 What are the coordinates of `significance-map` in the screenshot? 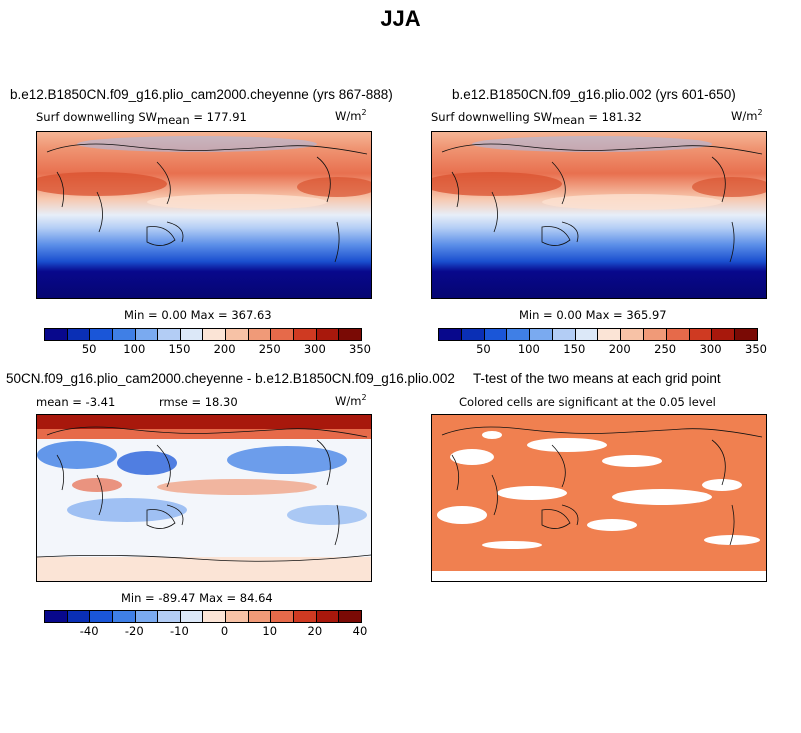 It's located at (599, 498).